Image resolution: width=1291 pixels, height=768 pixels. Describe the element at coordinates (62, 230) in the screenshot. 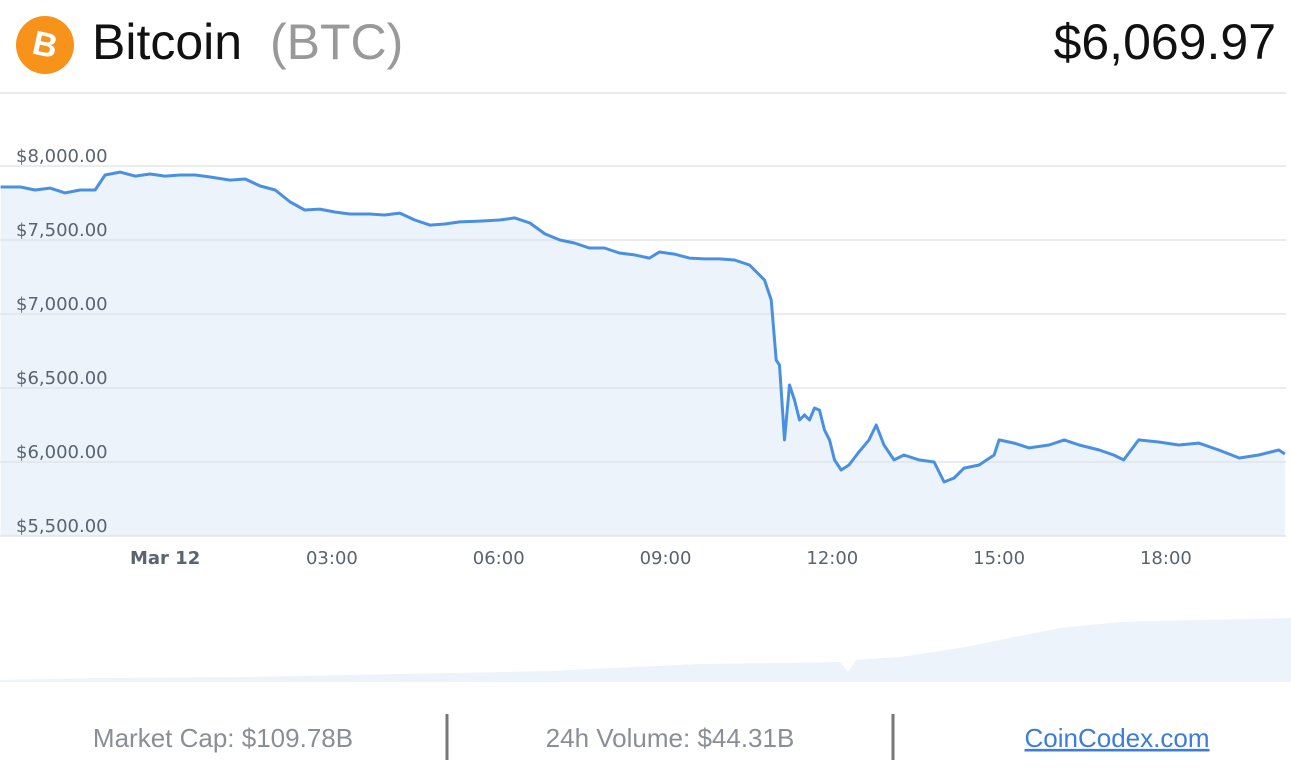

I see `y-tick-label: $7,500.00` at that location.